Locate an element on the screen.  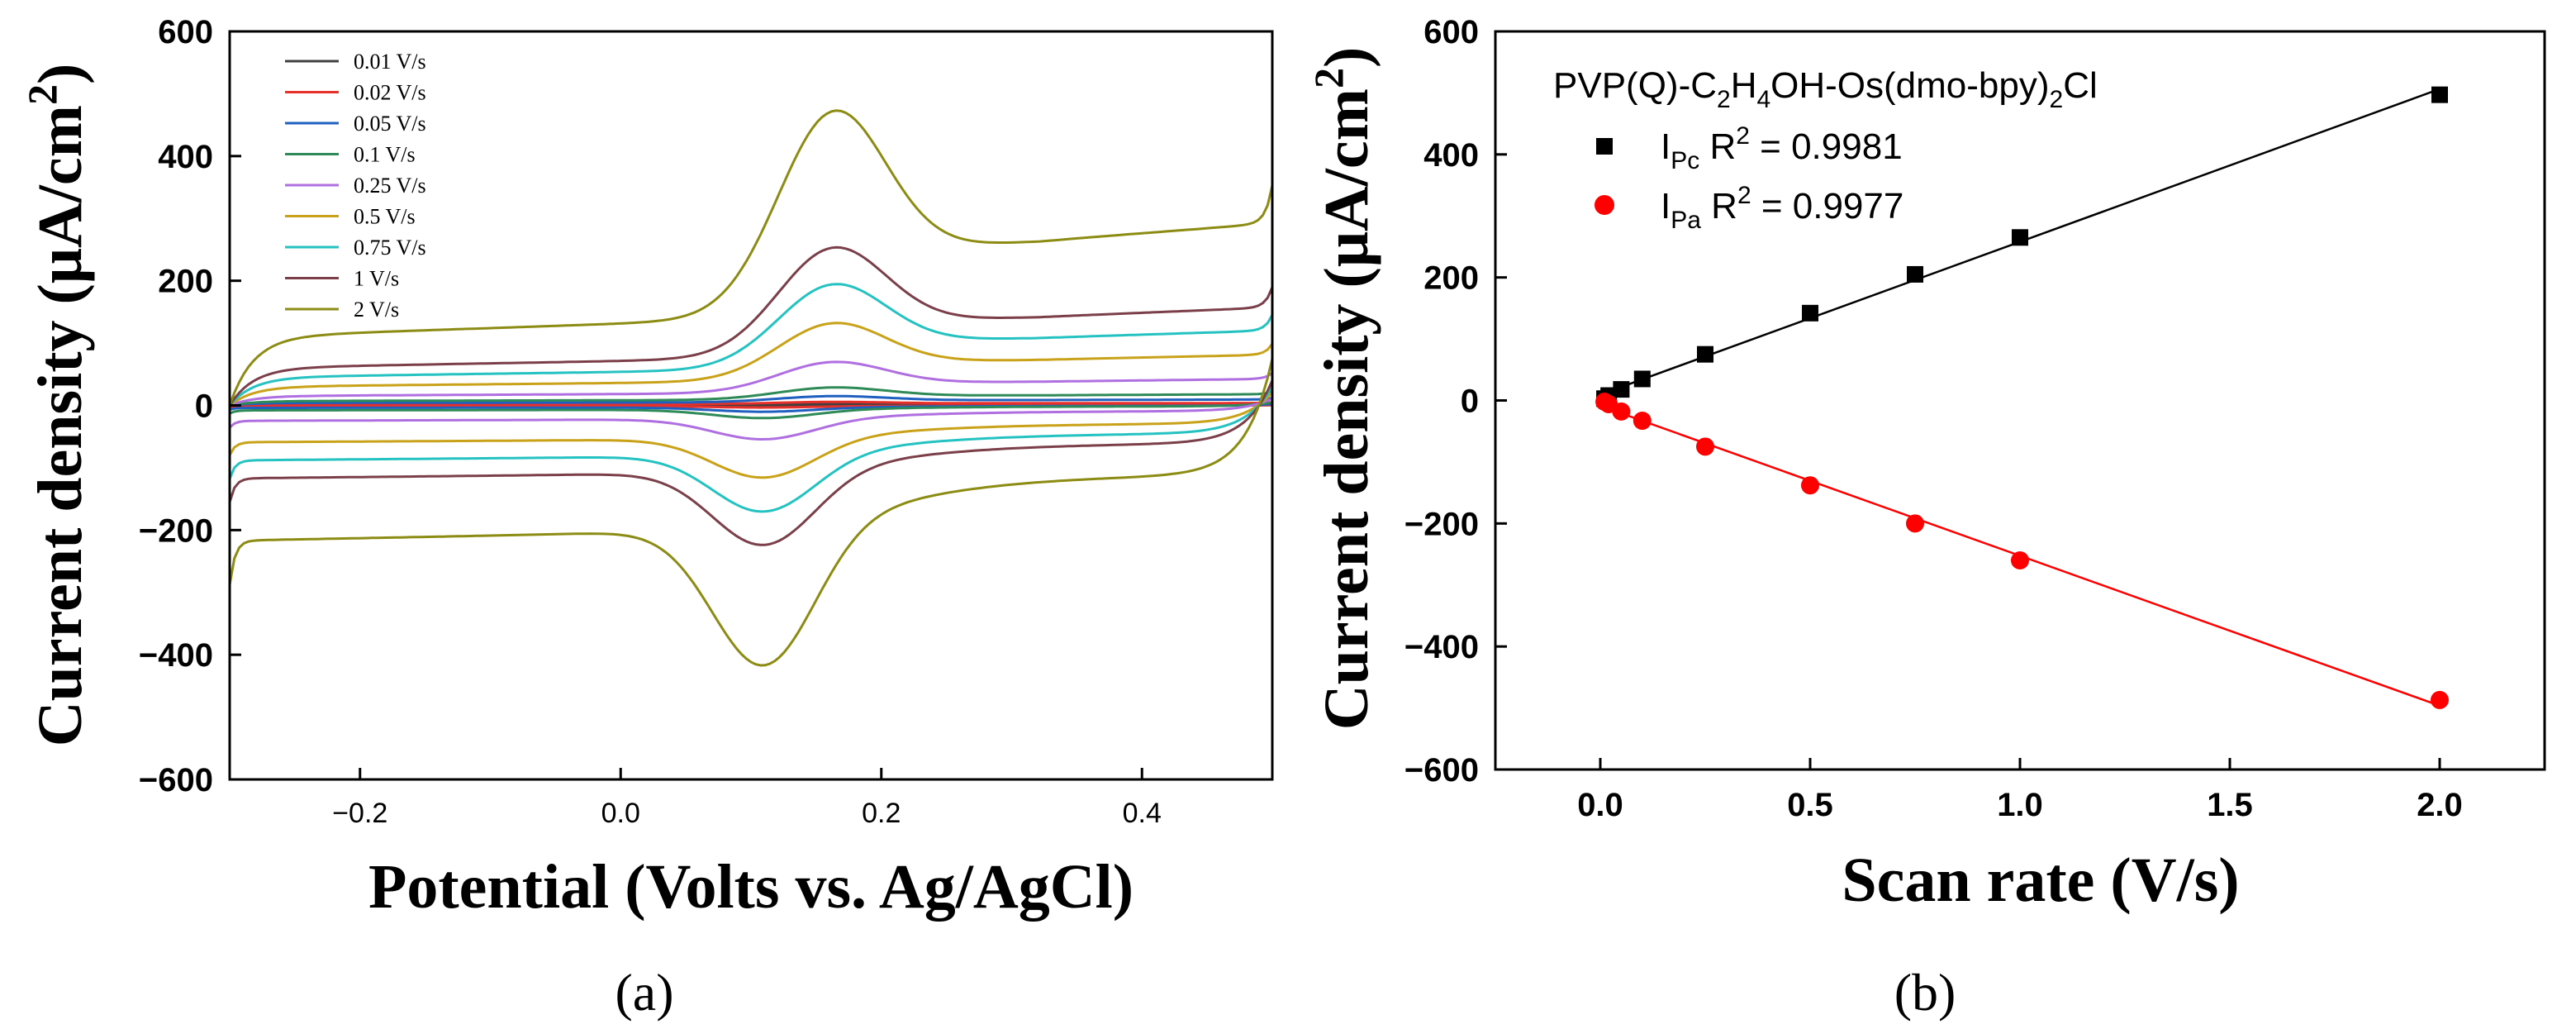
legend-label: 0.75 V/s is located at coordinates (390, 248).